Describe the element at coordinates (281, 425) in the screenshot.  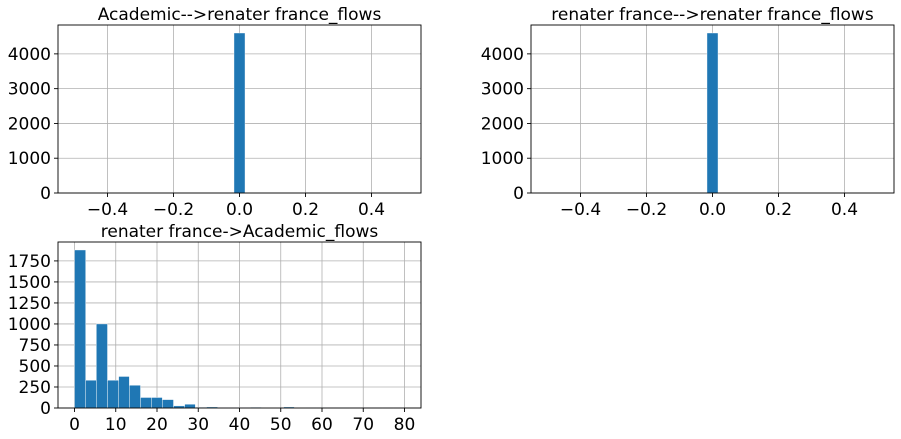
I see `x-tick-label: 50` at that location.